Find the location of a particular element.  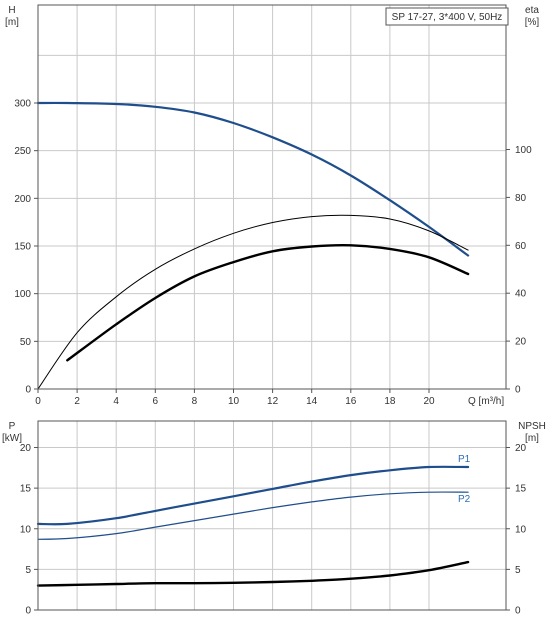

series-line-npsh is located at coordinates (253, 573).